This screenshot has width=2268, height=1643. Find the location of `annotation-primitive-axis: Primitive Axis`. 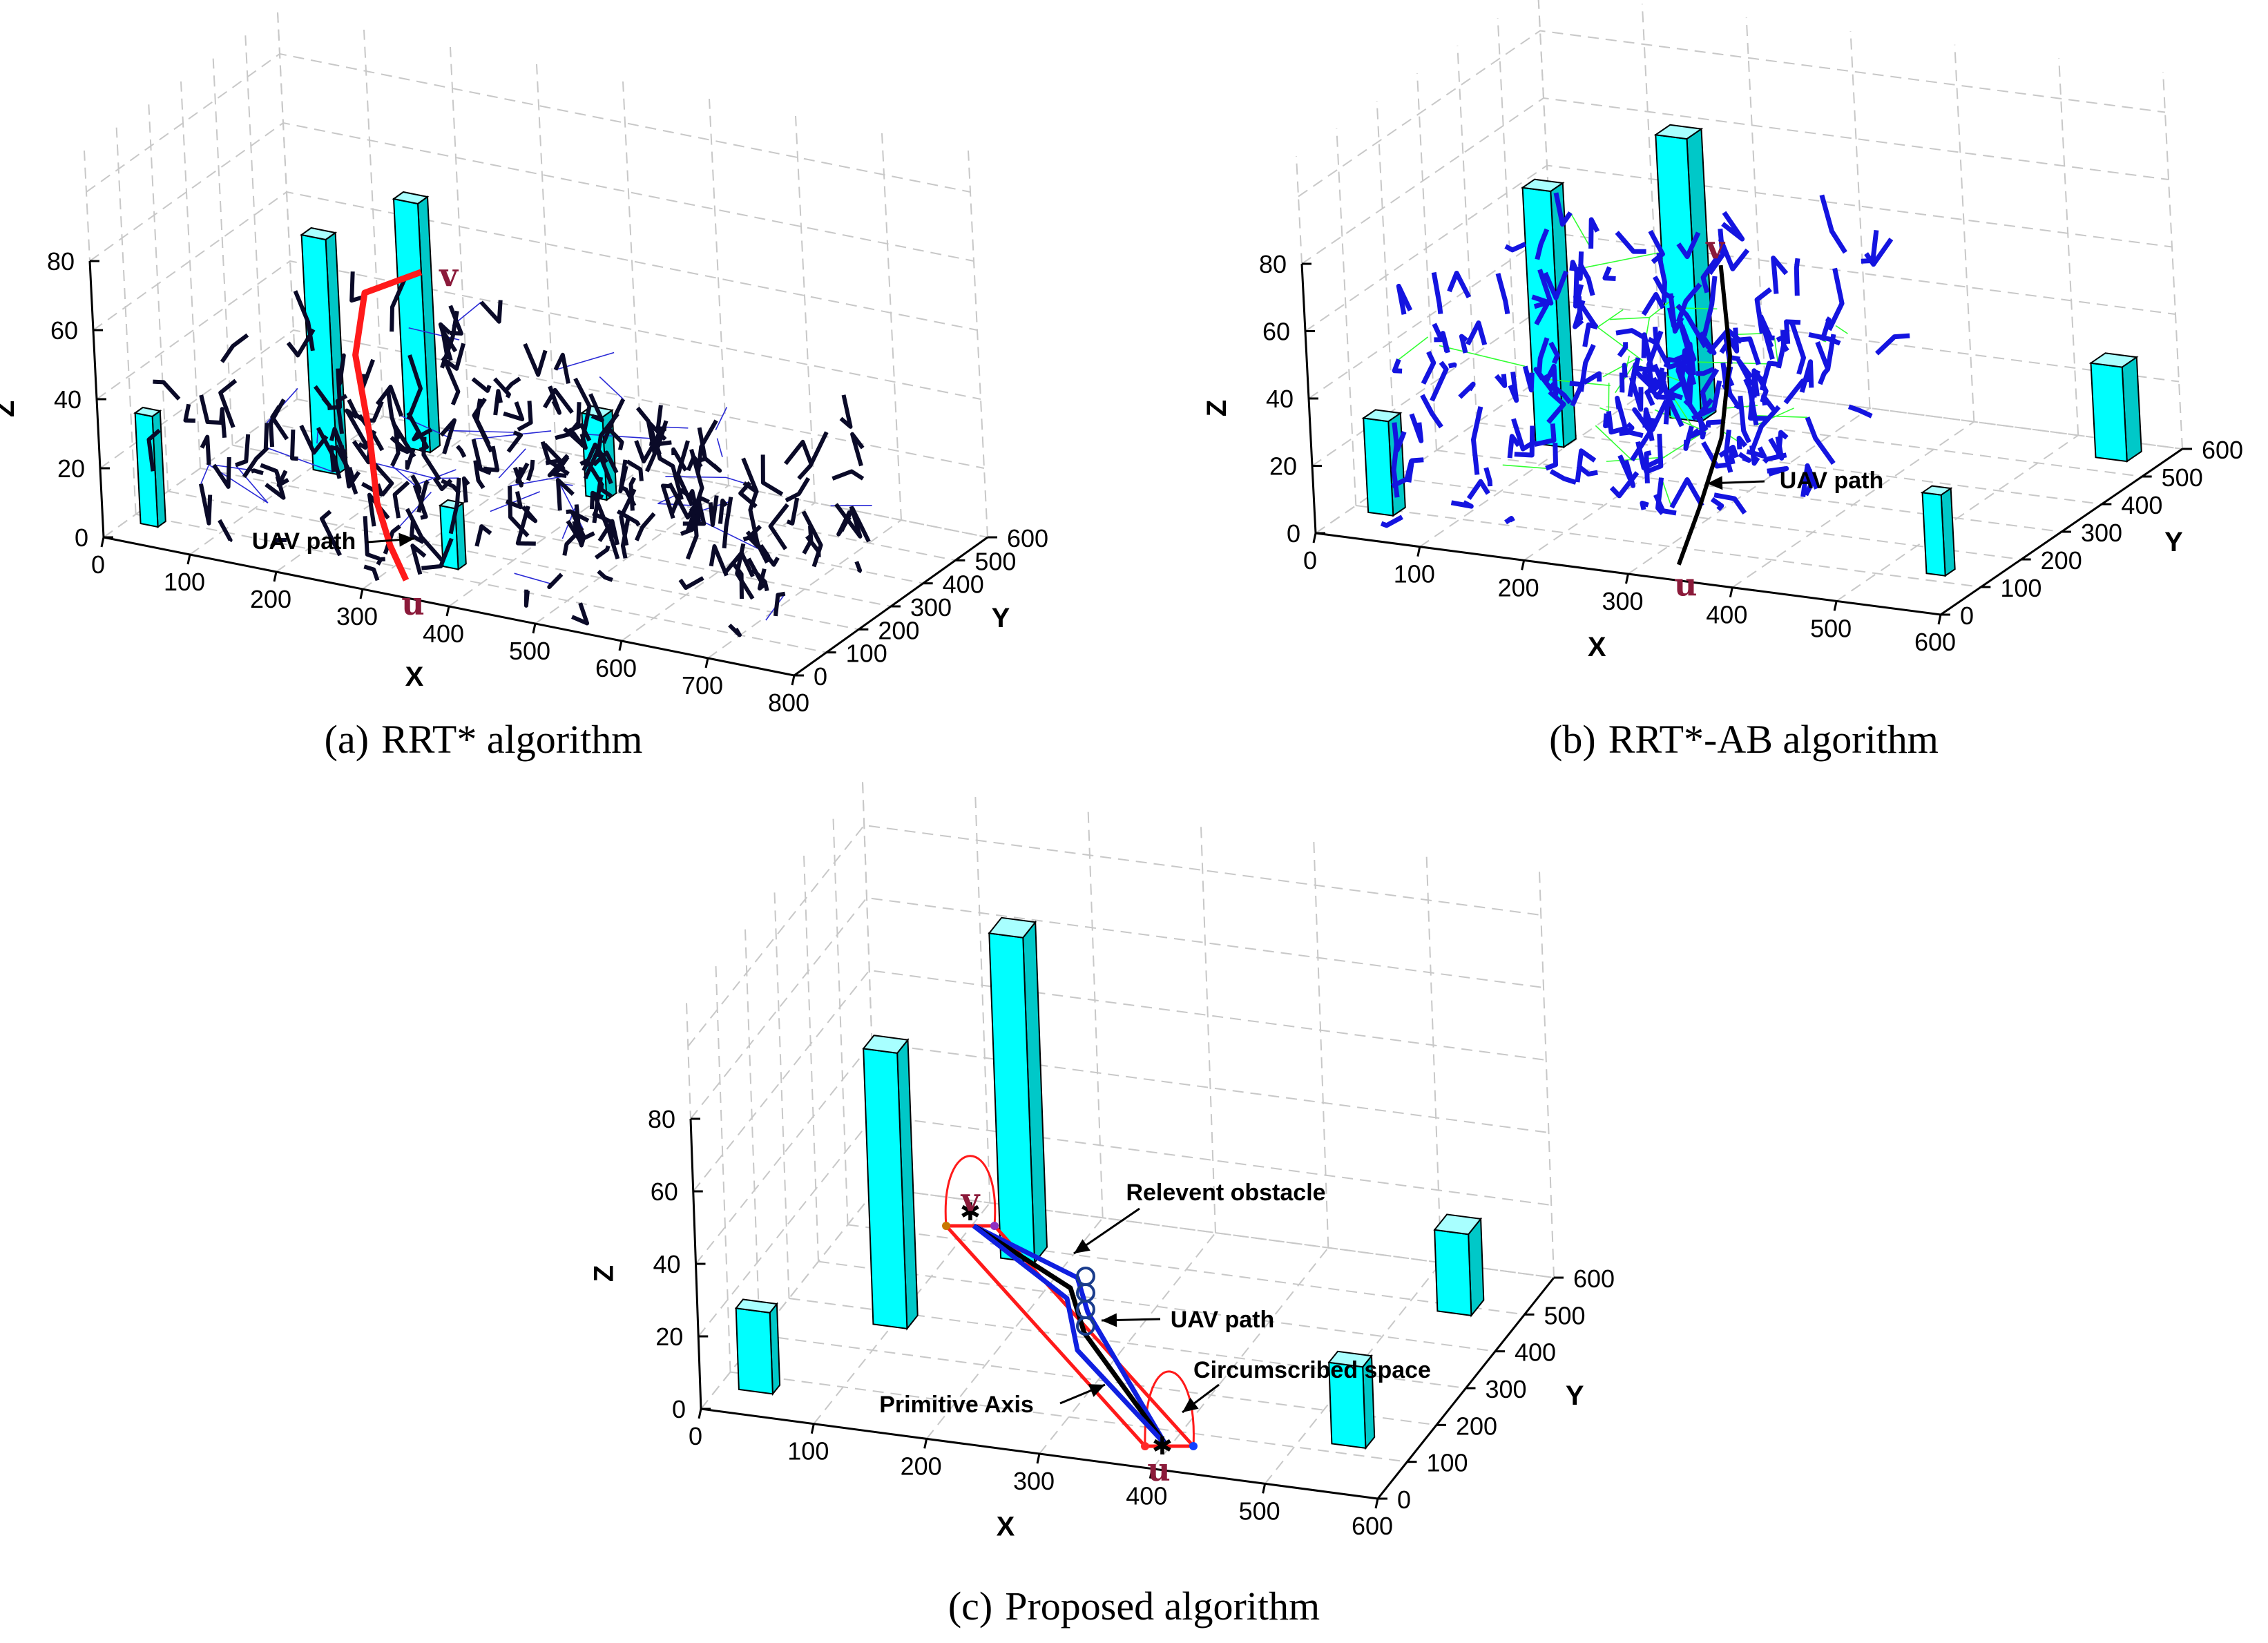

annotation-primitive-axis: Primitive Axis is located at coordinates (956, 1405).